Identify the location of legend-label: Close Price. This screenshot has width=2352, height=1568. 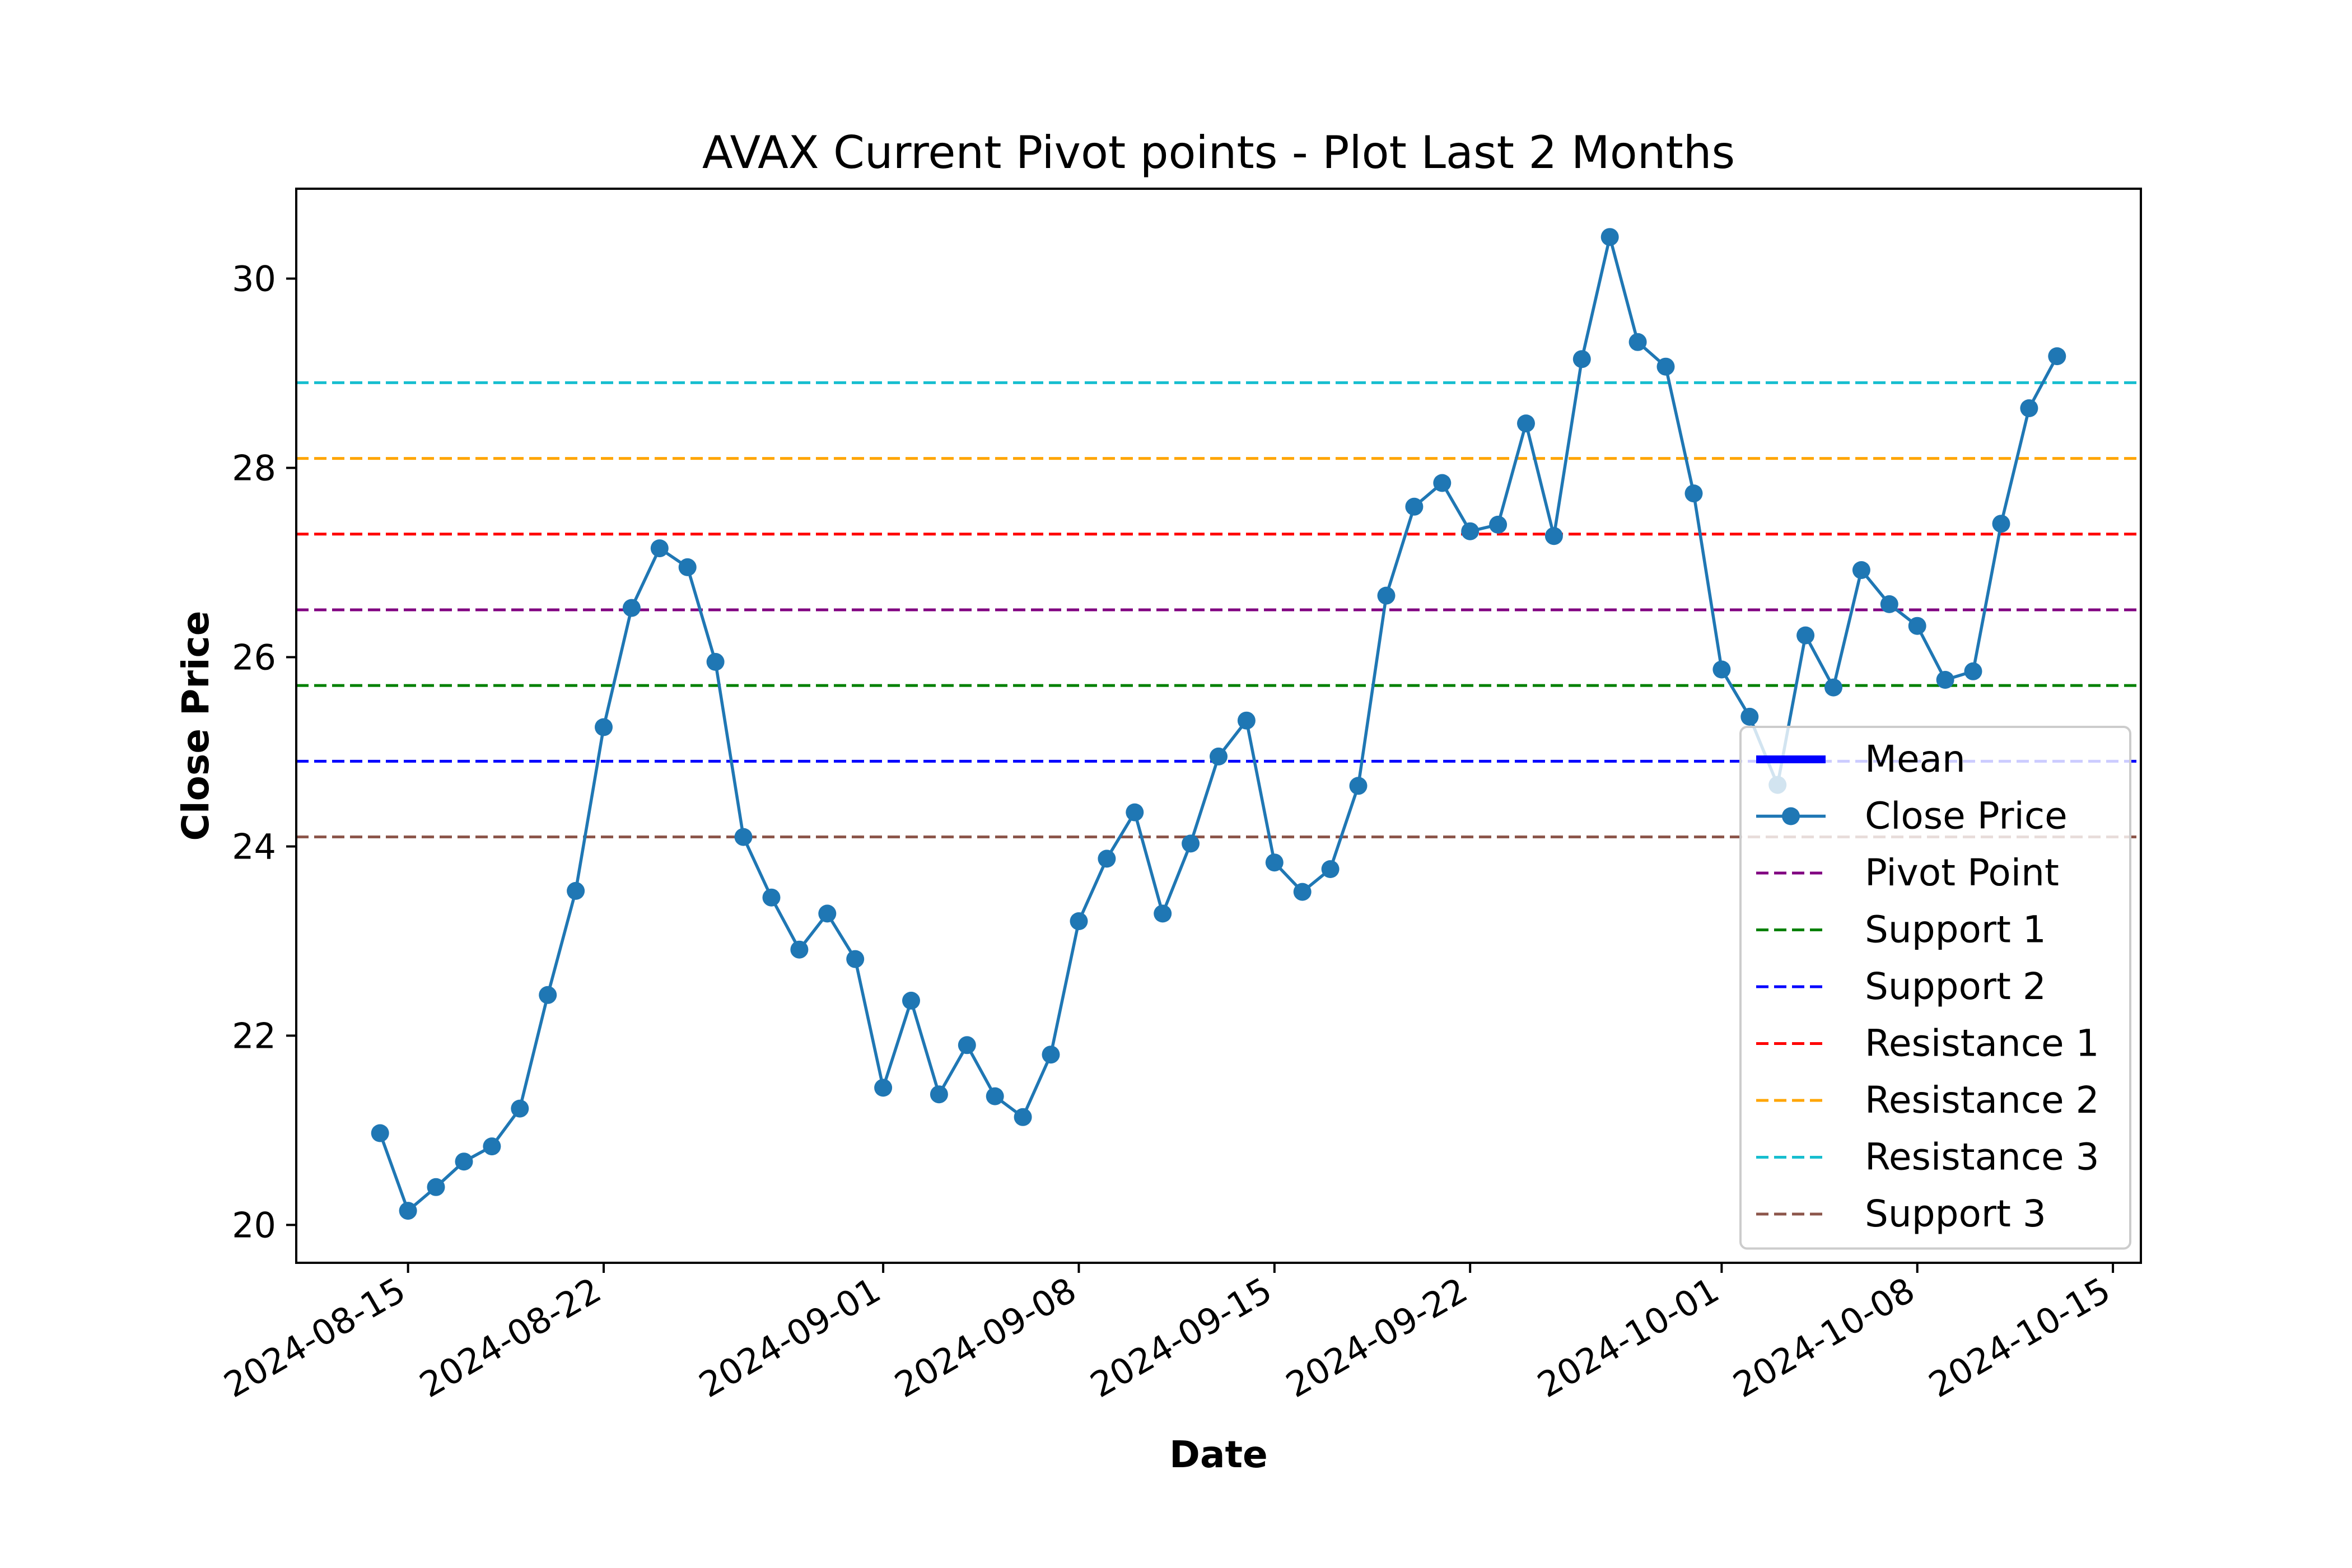
(1967, 817).